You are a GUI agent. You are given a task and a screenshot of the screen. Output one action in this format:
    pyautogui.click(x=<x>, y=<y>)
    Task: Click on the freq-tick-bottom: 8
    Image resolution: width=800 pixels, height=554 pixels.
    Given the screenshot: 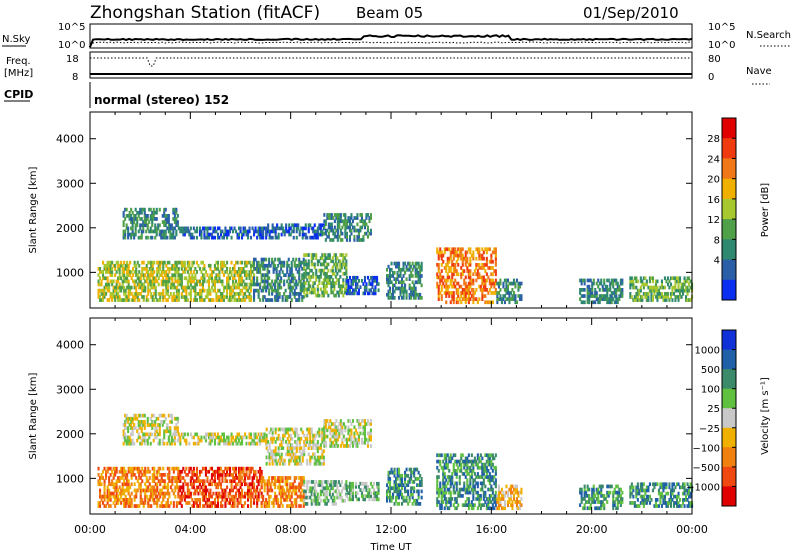 What is the action you would take?
    pyautogui.click(x=75, y=77)
    